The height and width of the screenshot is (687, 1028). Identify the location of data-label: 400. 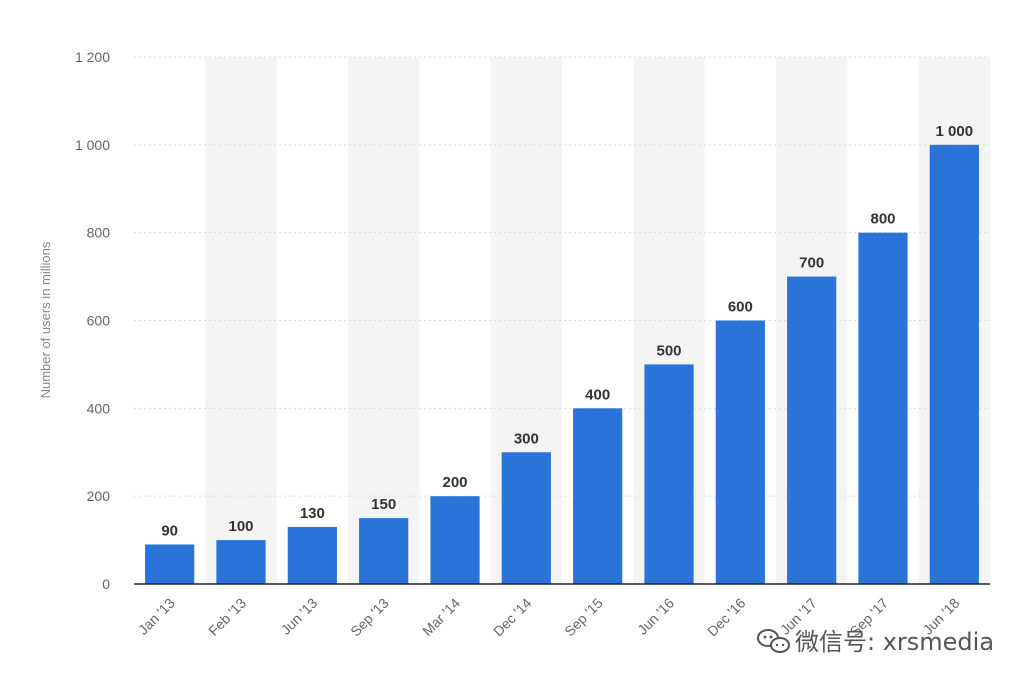
(597, 394).